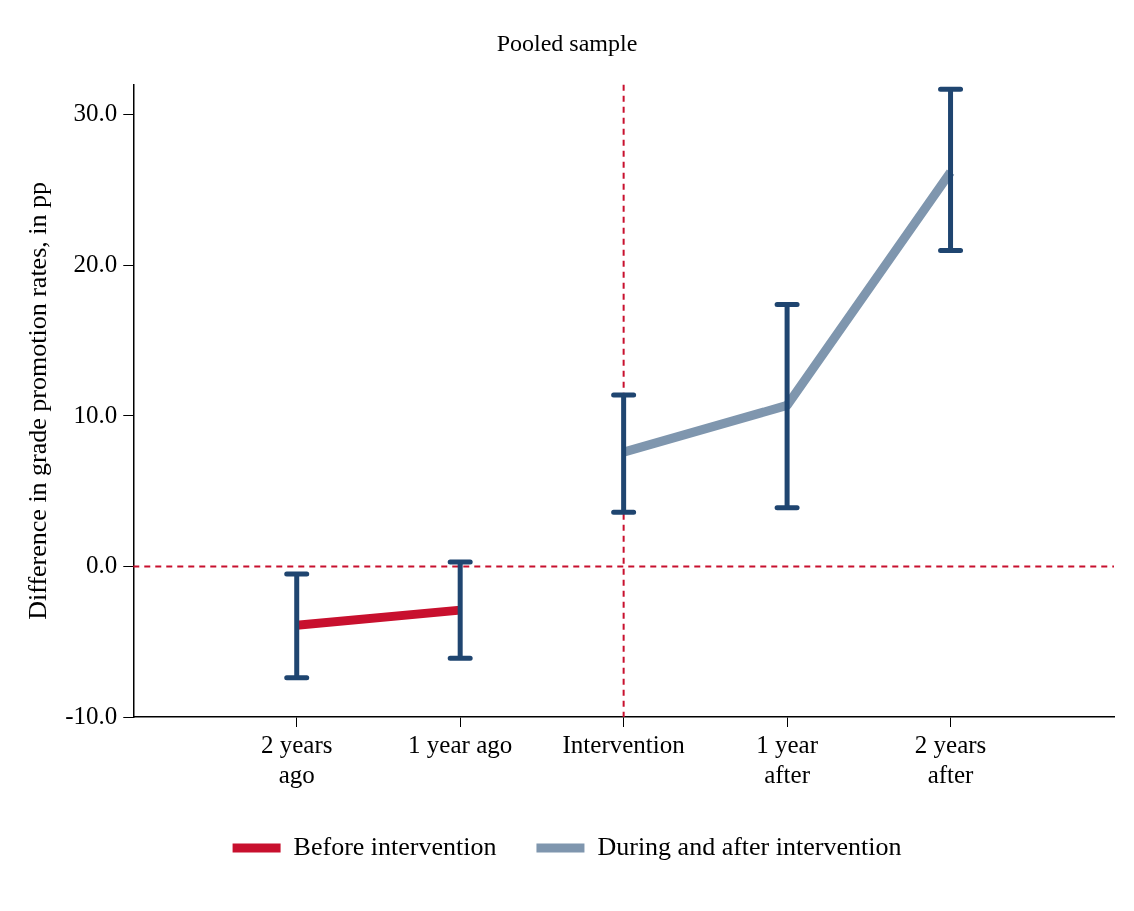 This screenshot has height=911, width=1134. I want to click on y-tick-label: 10.0, so click(95, 414).